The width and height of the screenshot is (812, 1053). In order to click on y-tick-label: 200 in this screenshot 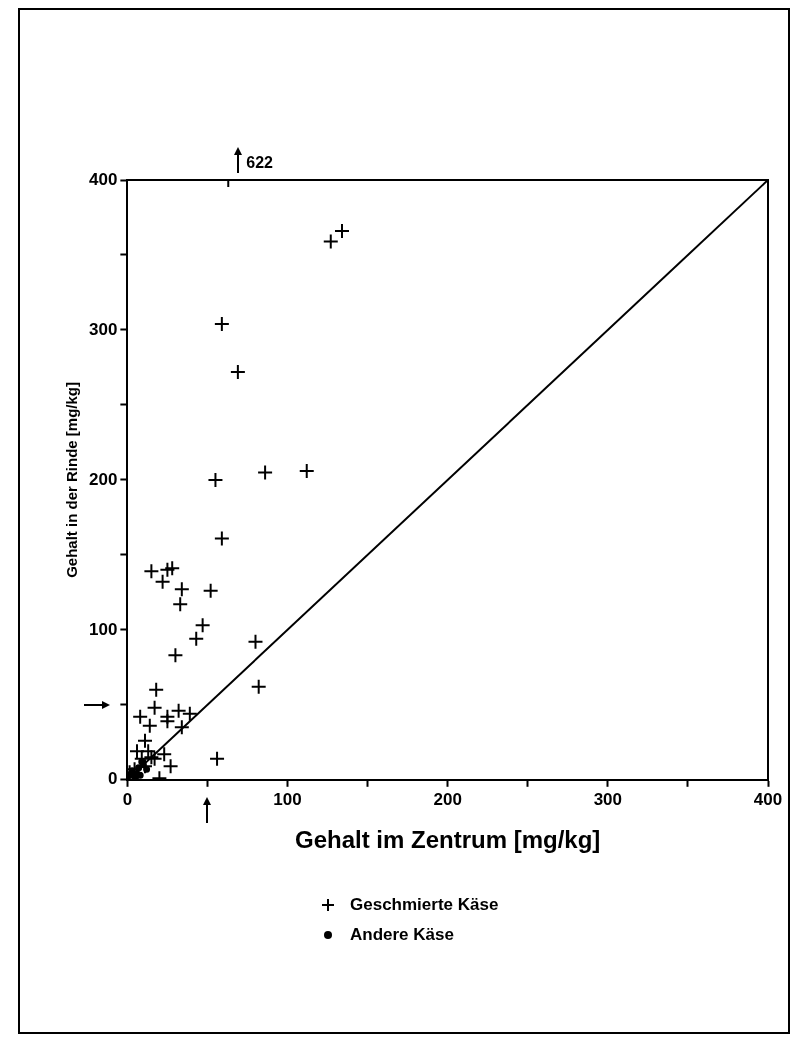, I will do `click(103, 479)`.